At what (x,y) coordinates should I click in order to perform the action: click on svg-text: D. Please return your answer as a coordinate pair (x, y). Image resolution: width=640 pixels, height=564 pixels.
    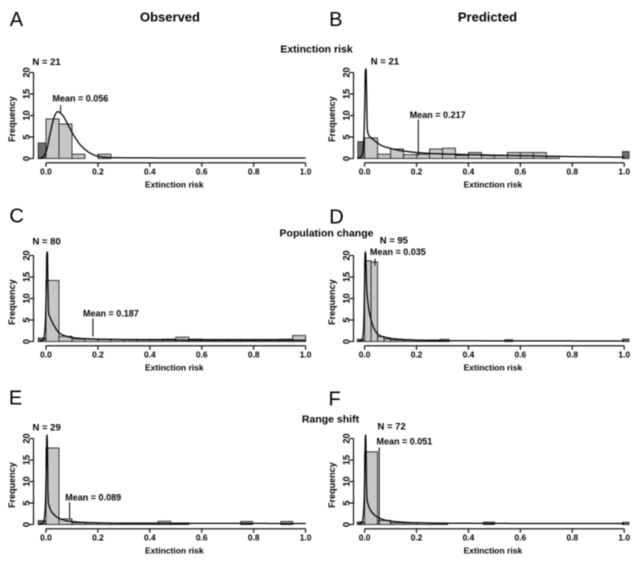
    Looking at the image, I should click on (336, 218).